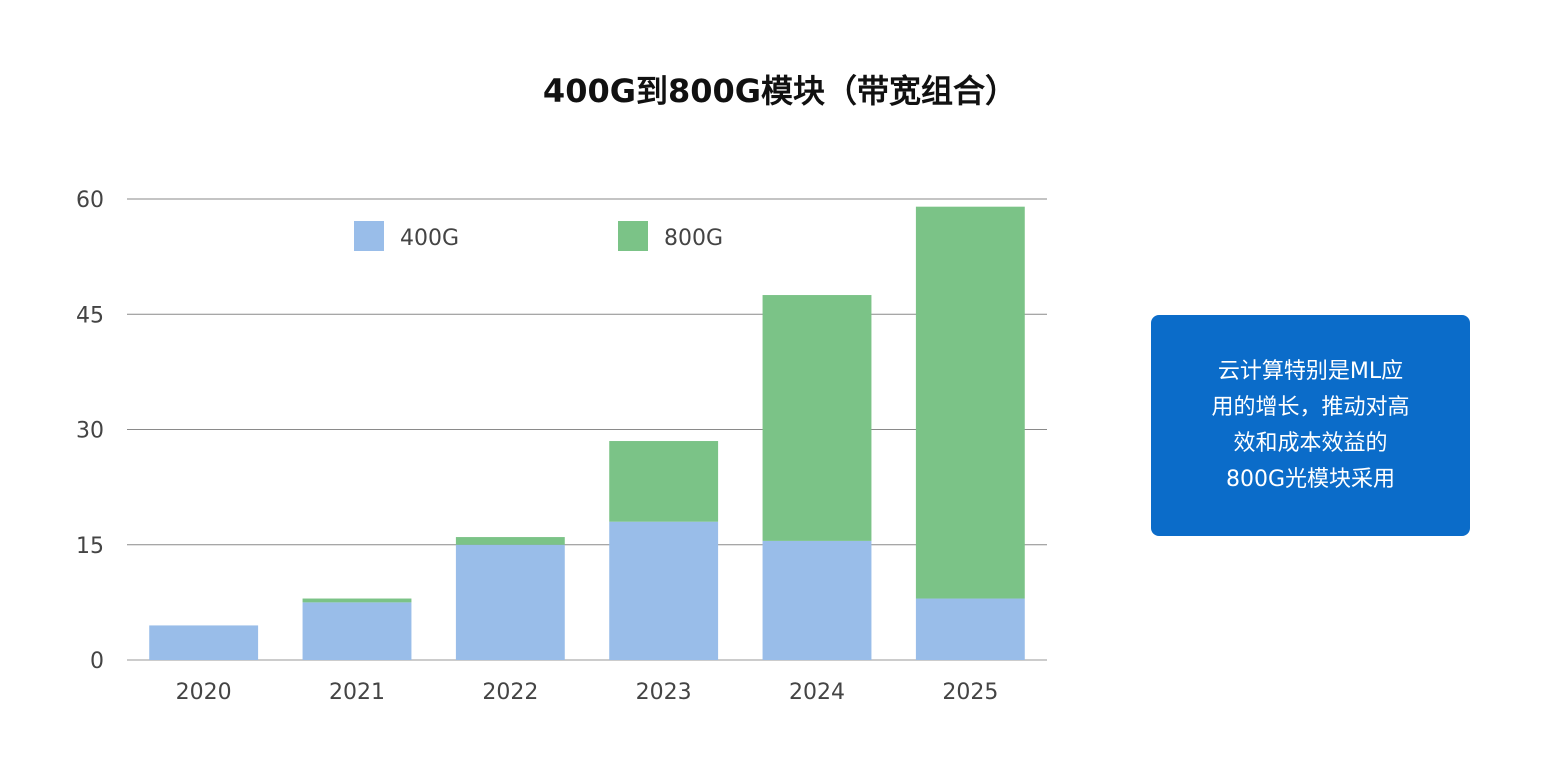  I want to click on bar-400G-2025, so click(970, 629).